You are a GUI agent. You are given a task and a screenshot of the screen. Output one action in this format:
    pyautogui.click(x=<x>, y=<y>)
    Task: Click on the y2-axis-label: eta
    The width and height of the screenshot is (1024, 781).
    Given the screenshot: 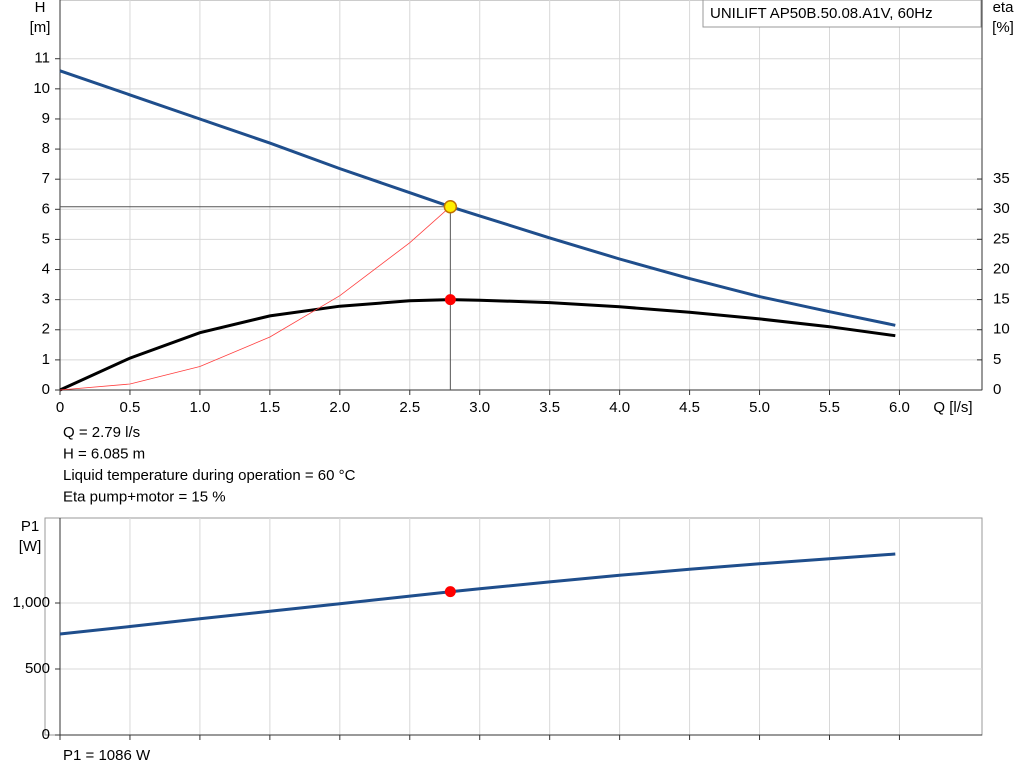 What is the action you would take?
    pyautogui.click(x=1004, y=8)
    